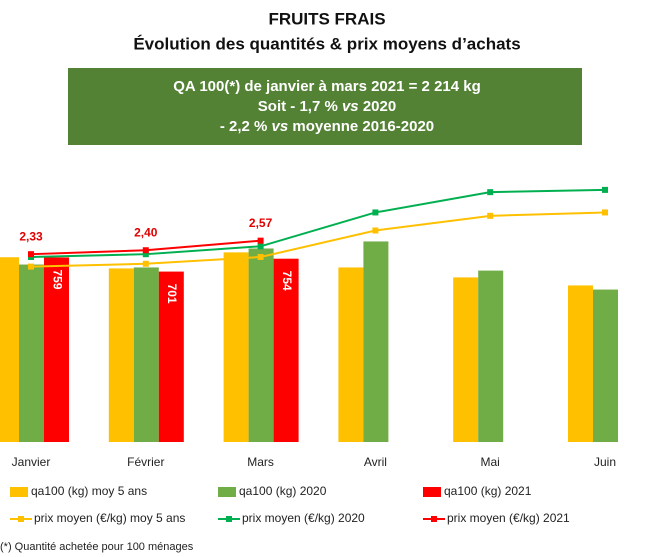  Describe the element at coordinates (57, 279) in the screenshot. I see `value-label: 759` at that location.